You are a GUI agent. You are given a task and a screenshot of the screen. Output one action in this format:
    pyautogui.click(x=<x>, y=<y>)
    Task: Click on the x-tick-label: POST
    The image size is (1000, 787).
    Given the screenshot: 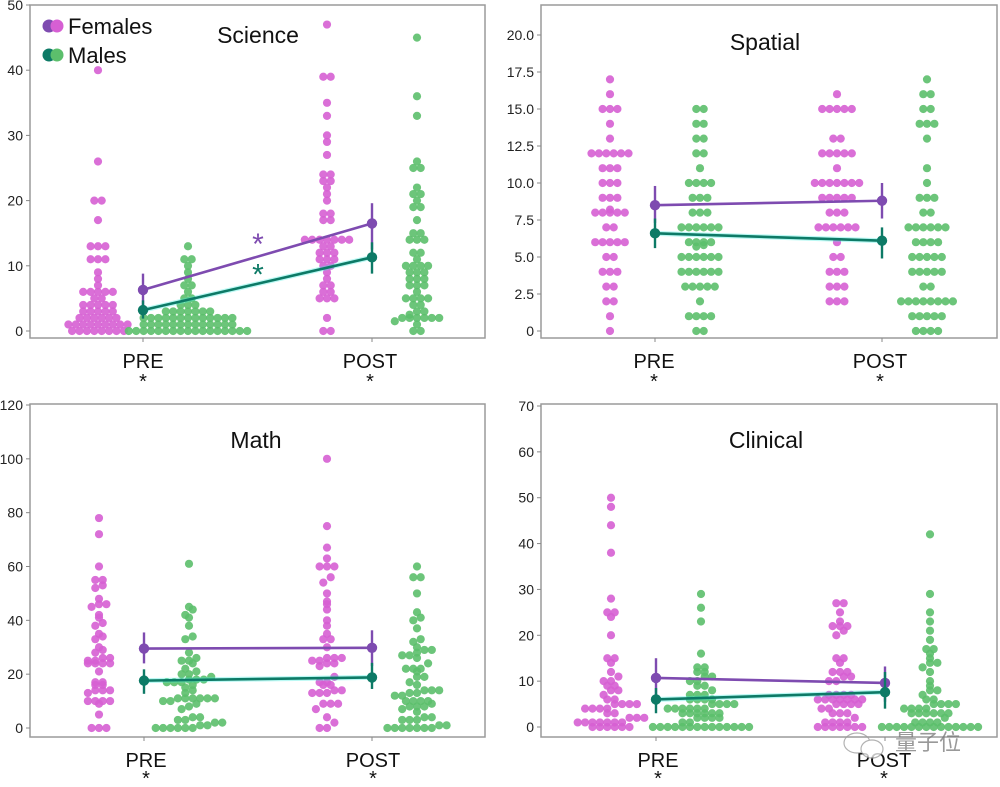 What is the action you would take?
    pyautogui.click(x=370, y=362)
    